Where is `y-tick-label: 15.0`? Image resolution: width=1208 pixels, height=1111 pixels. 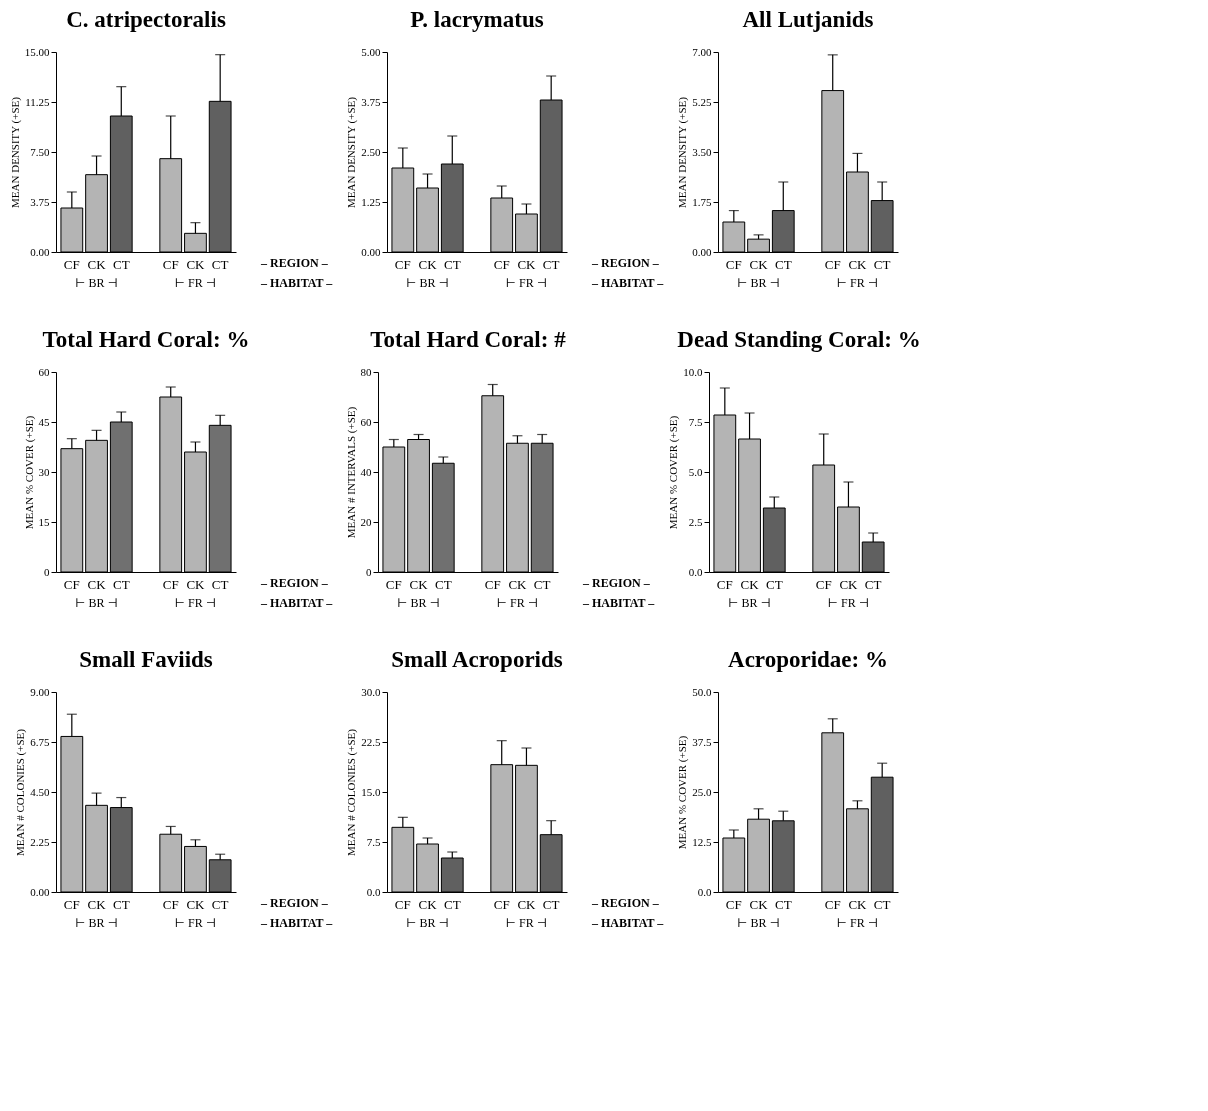
y-tick-label: 15.0 is located at coordinates (371, 791).